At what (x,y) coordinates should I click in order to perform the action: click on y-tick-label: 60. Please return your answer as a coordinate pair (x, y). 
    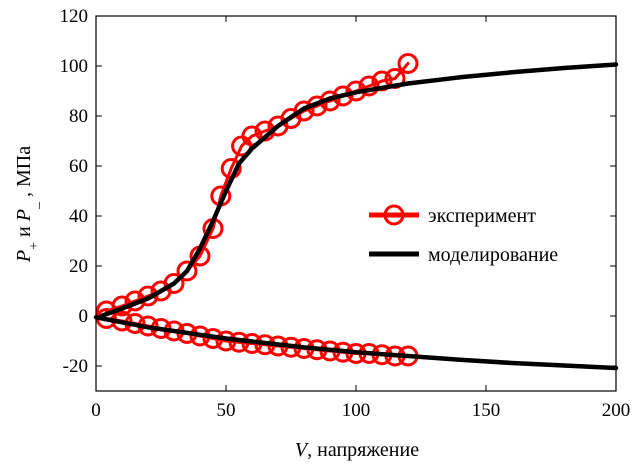
    Looking at the image, I should click on (78, 166).